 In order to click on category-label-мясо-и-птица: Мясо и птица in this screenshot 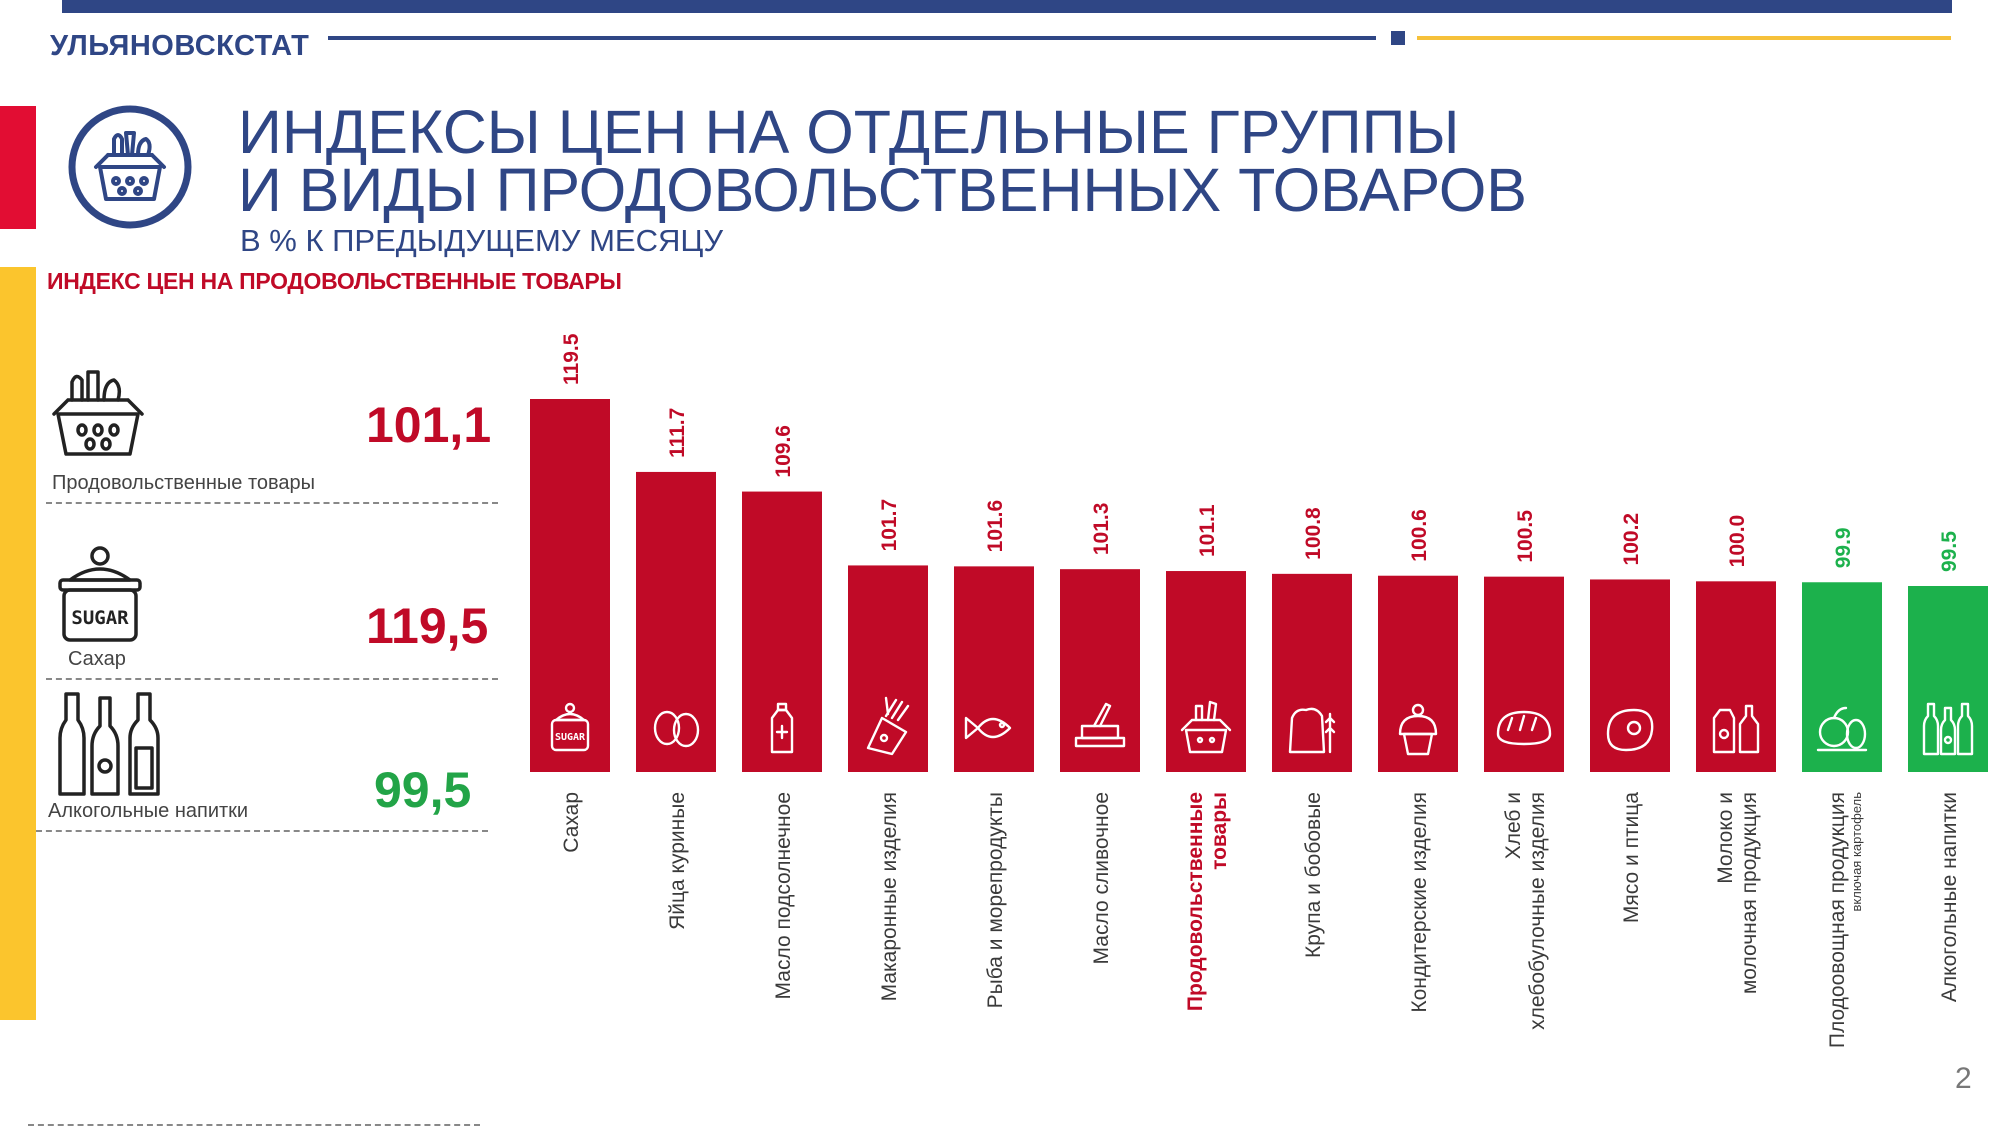, I will do `click(1631, 857)`.